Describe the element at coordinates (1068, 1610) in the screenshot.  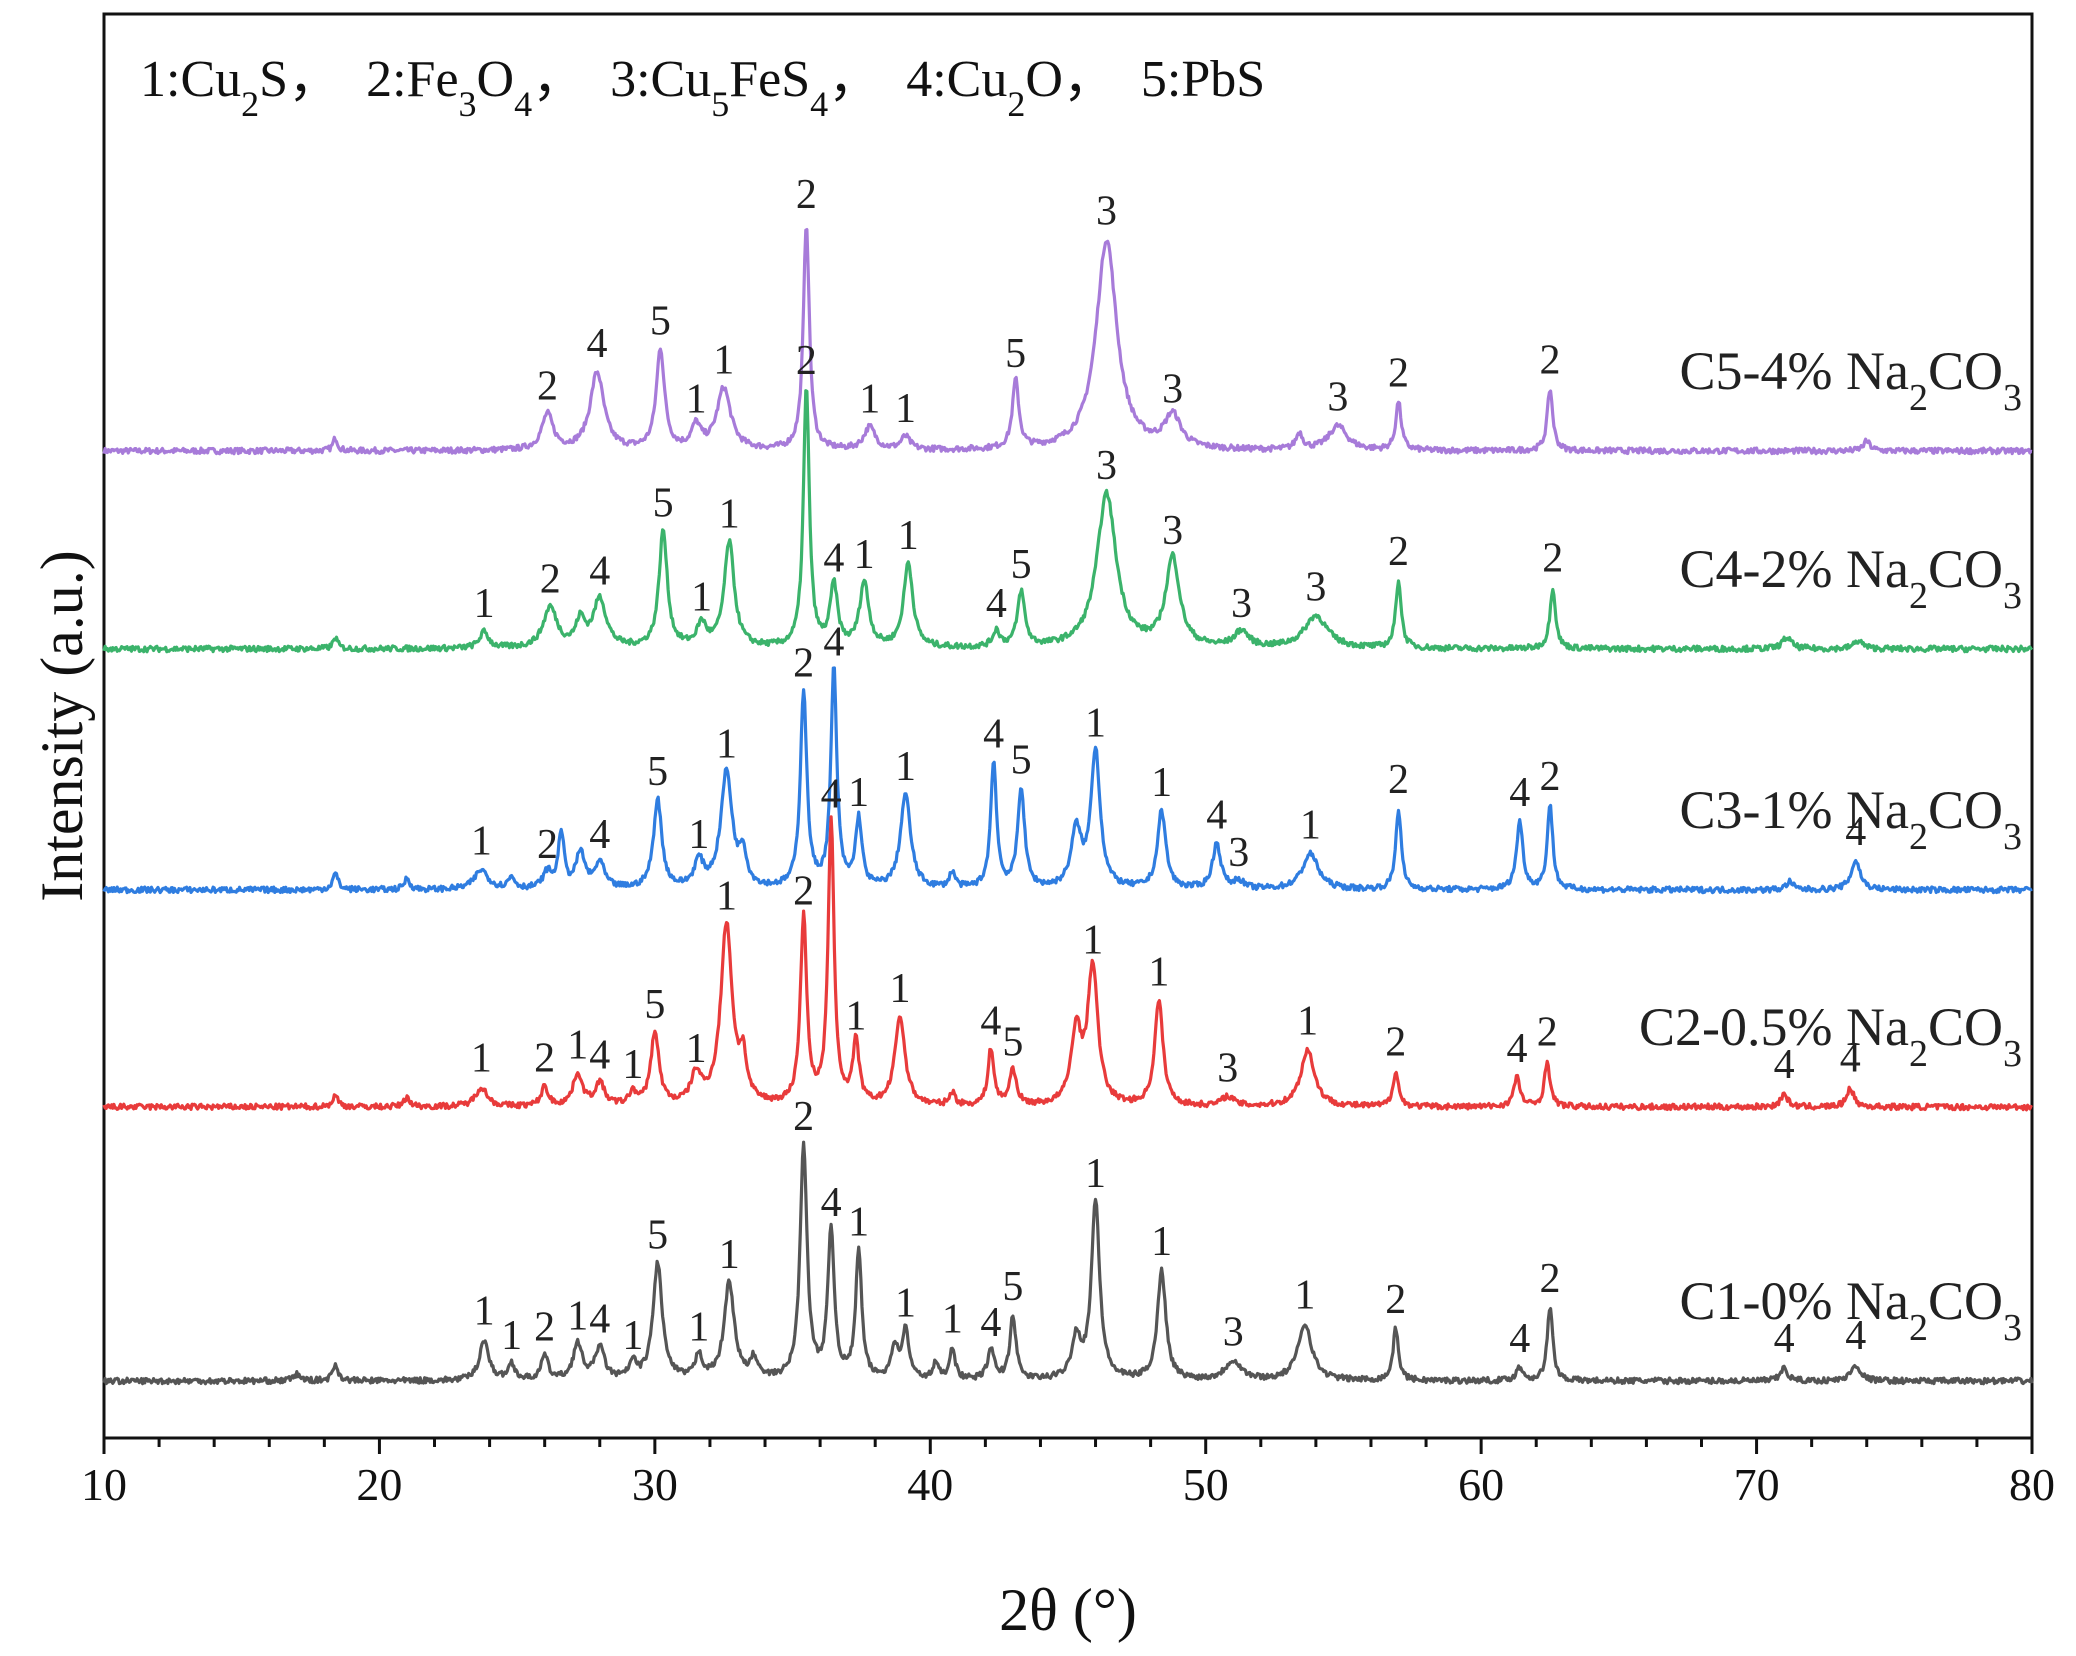
I see `x-axis-title: 2θ (°)` at that location.